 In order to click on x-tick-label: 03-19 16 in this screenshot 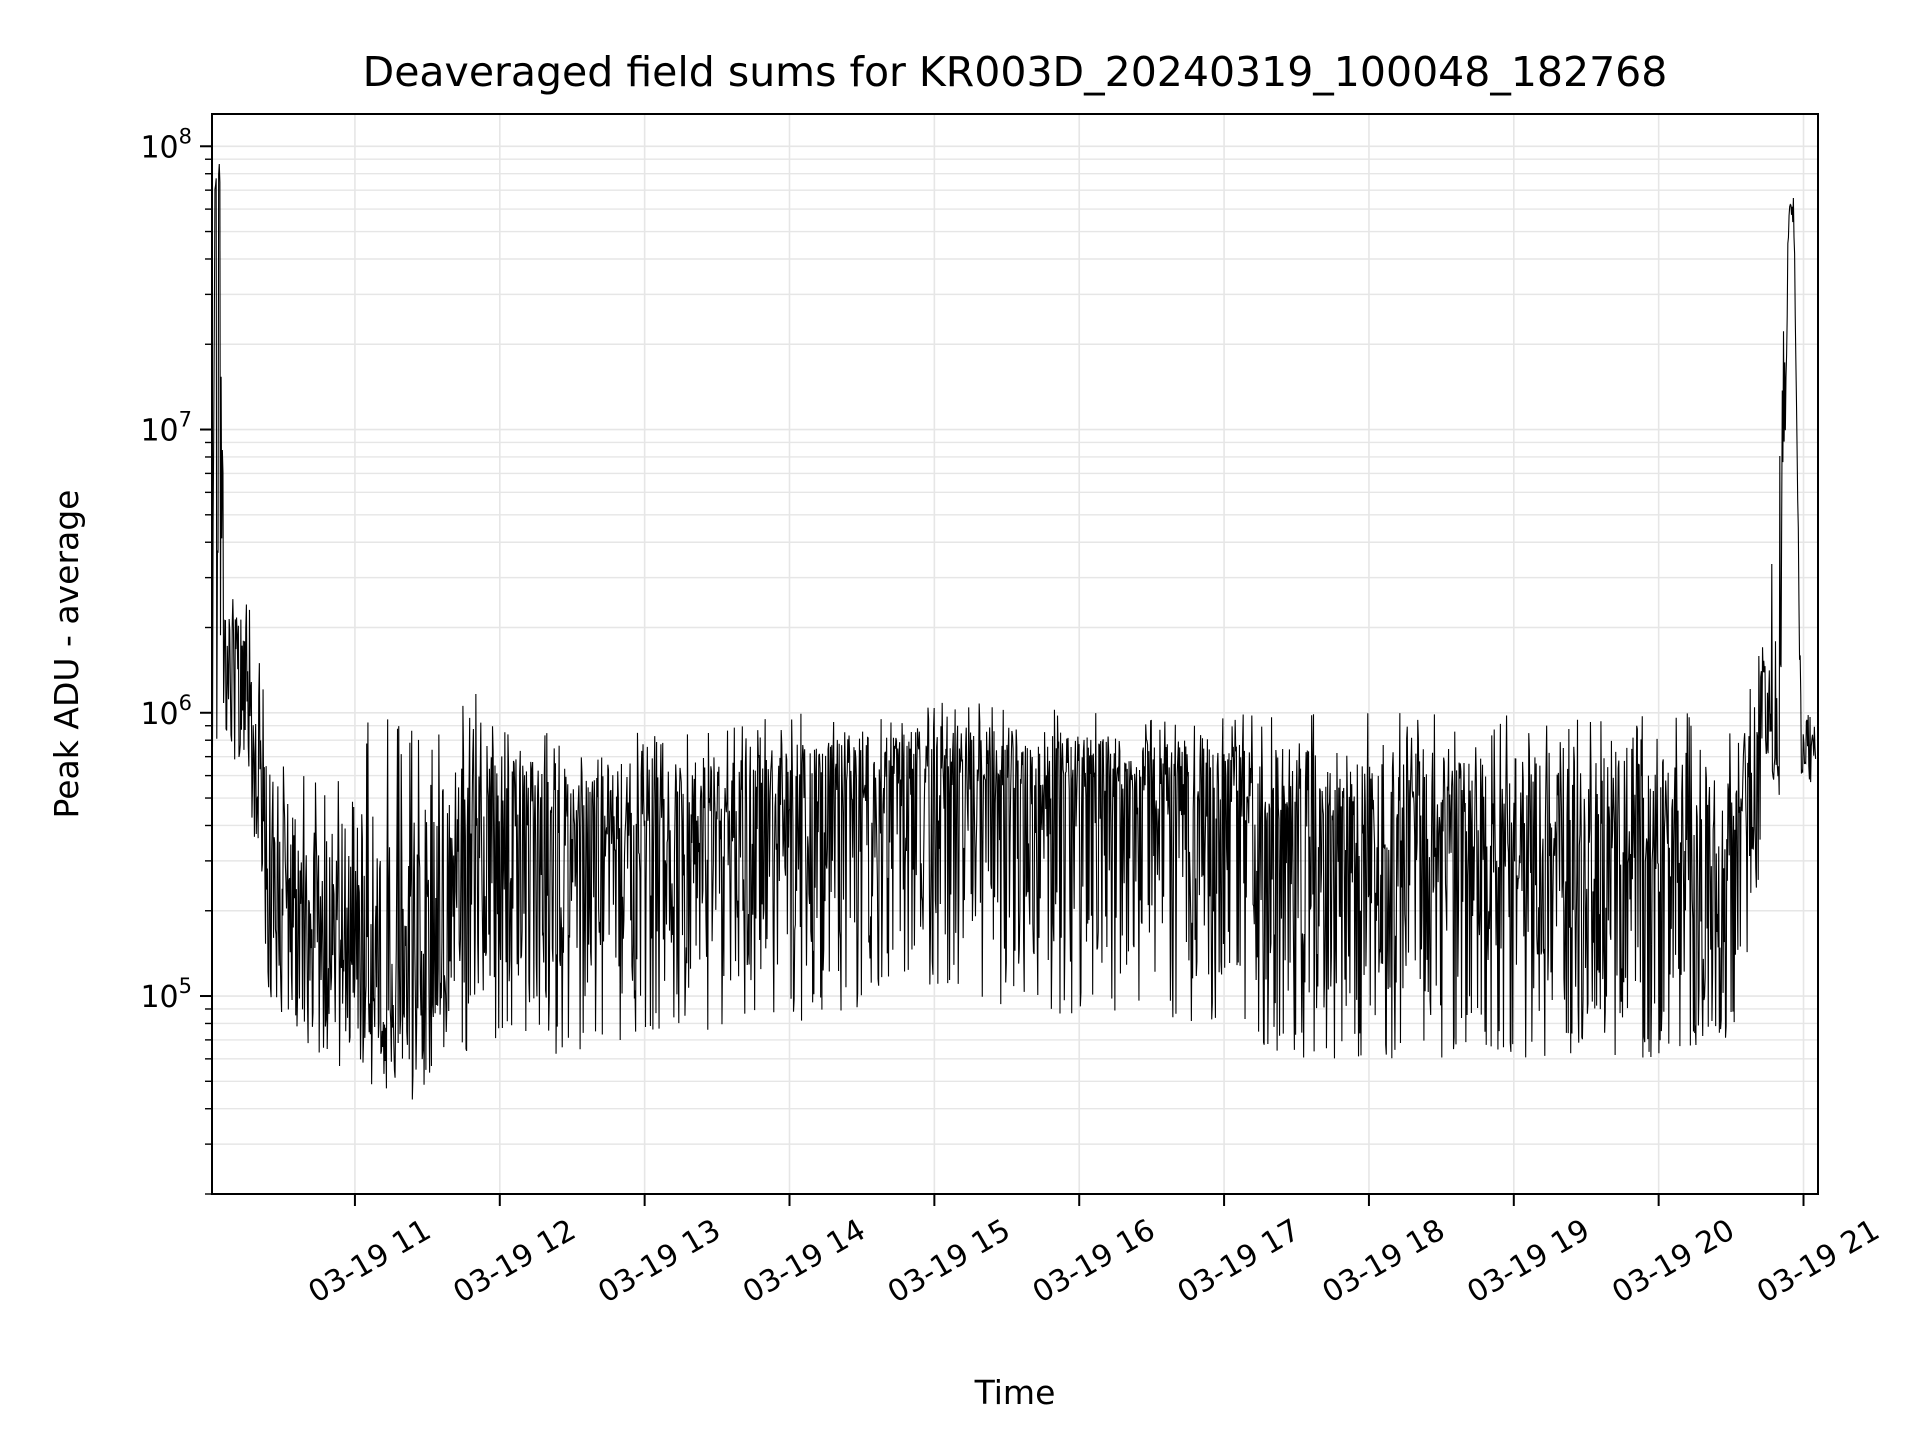, I will do `click(1094, 1262)`.